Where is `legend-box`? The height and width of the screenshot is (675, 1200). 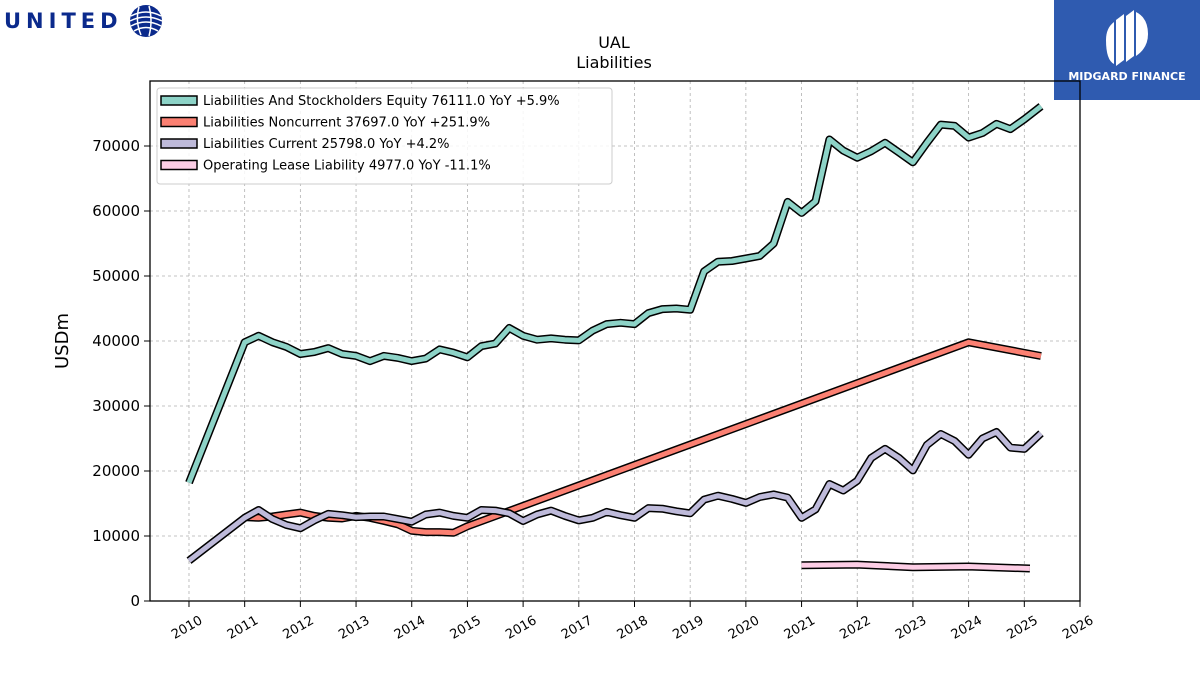 legend-box is located at coordinates (384, 136).